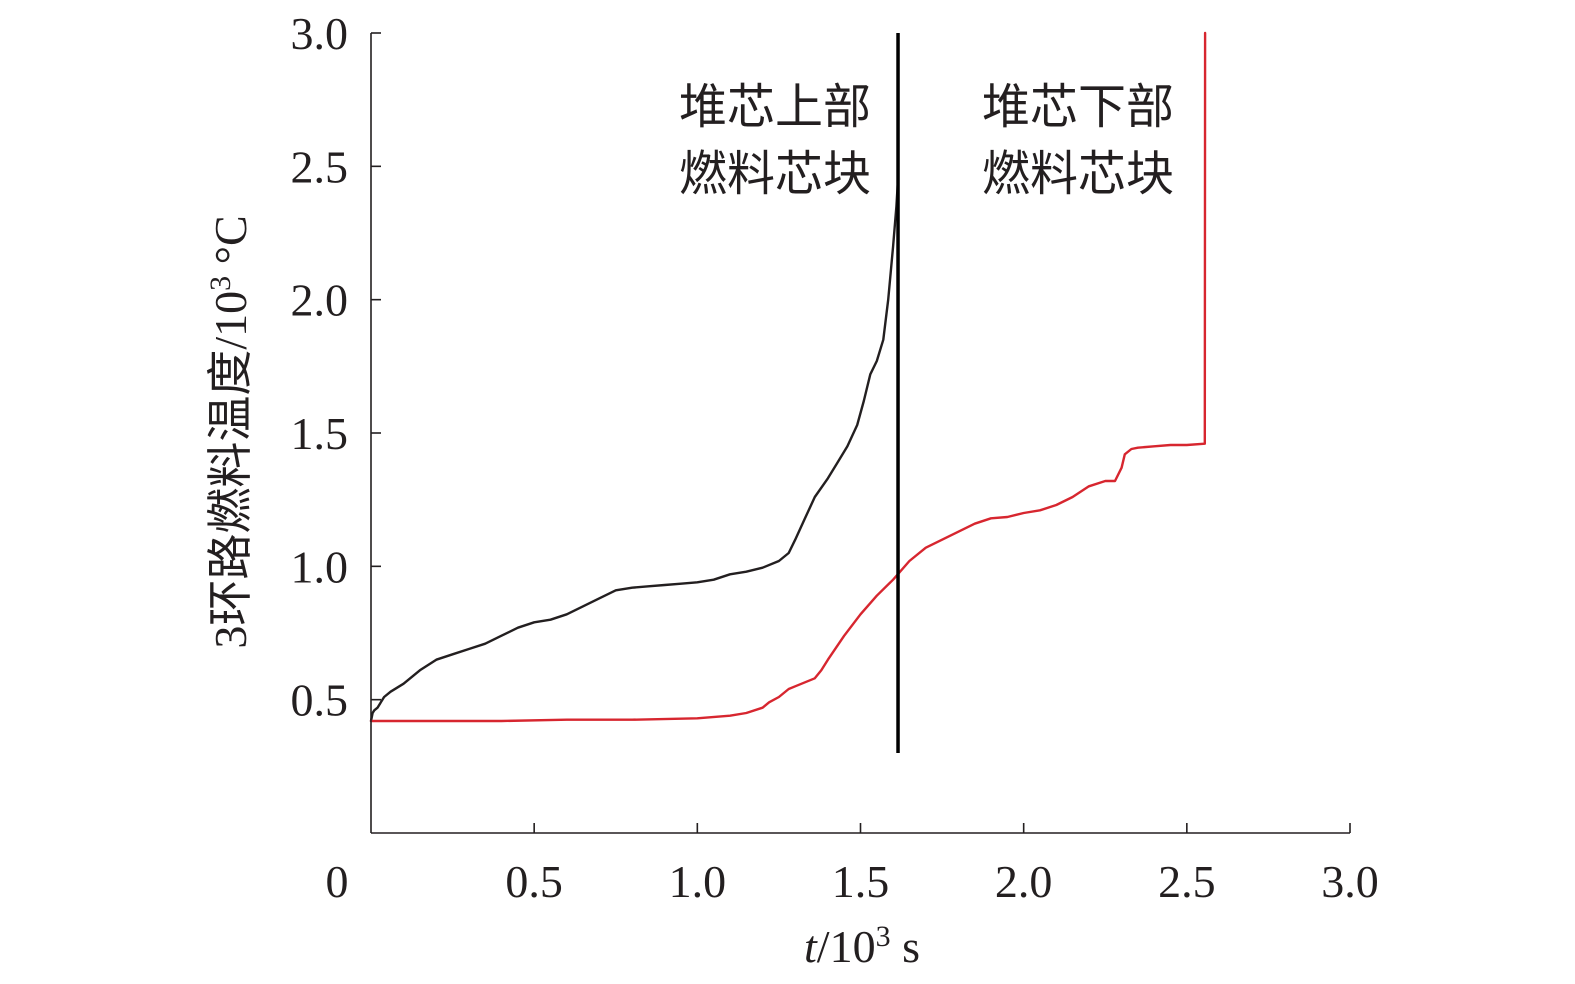 The width and height of the screenshot is (1575, 984). What do you see at coordinates (320, 566) in the screenshot?
I see `y-tick-label: 1.0` at bounding box center [320, 566].